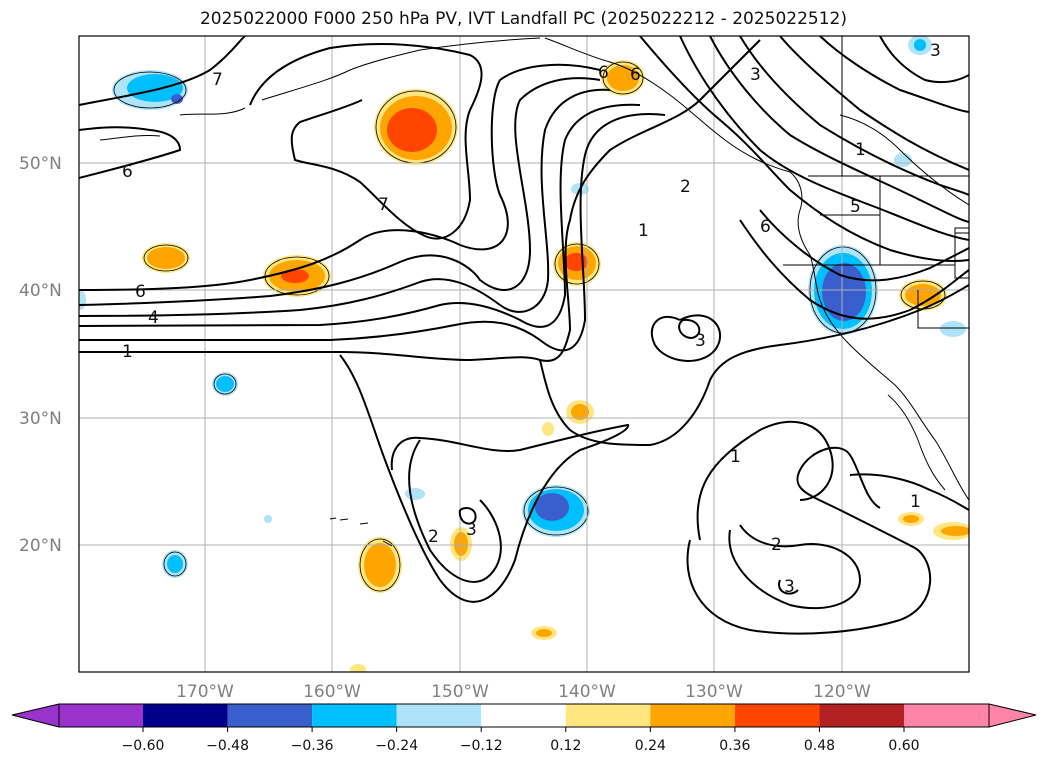 The height and width of the screenshot is (765, 1047). I want to click on lon-tick-label: 120°W, so click(842, 692).